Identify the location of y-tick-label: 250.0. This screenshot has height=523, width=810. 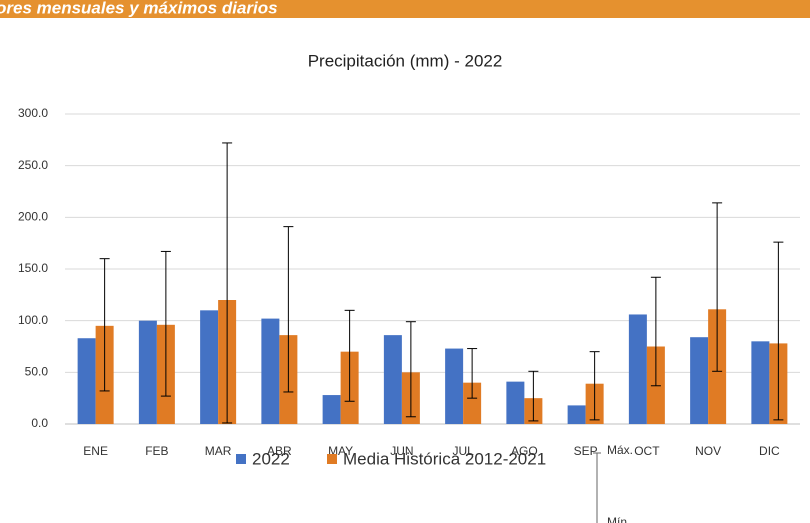
(33, 165).